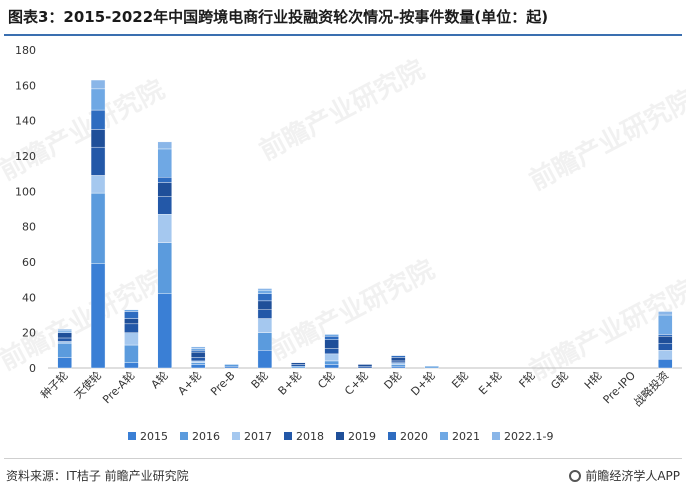 The image size is (686, 496). I want to click on brand-label: 前瞻经济学人APP, so click(624, 475).